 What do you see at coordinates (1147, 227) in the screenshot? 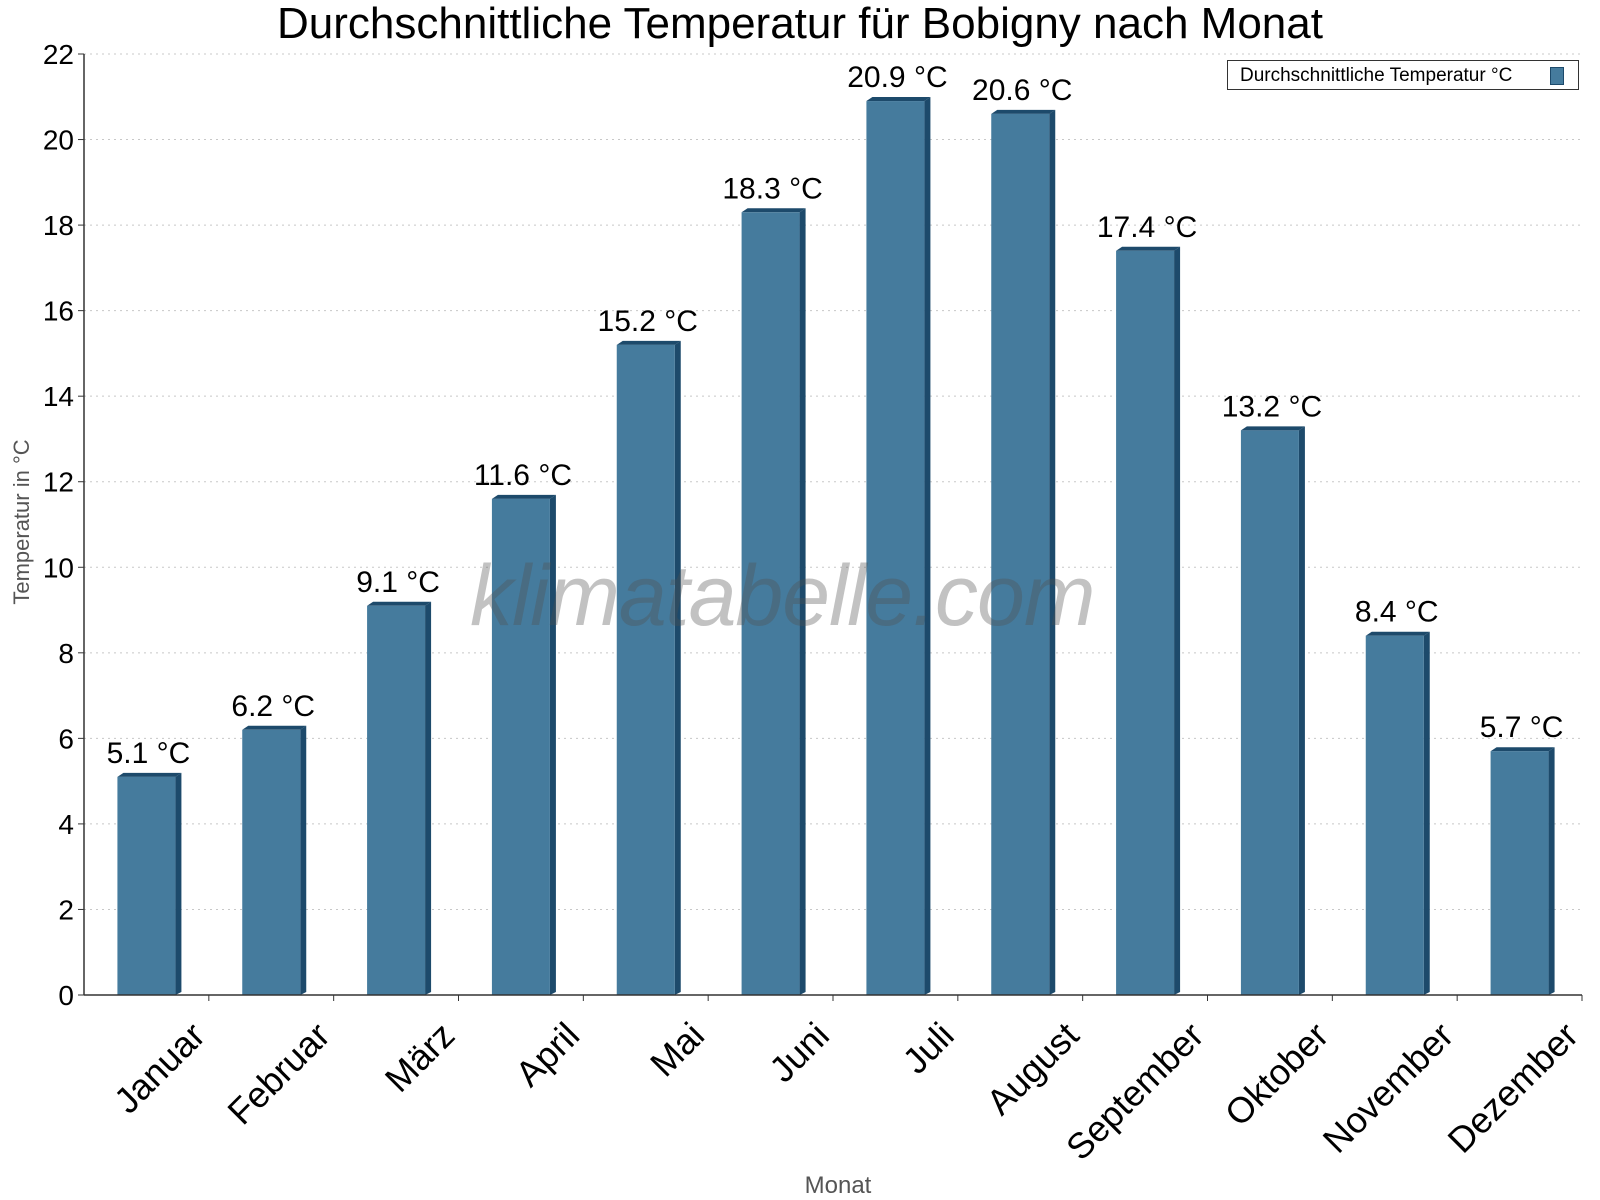
I see `data-label: 17.4 °C` at bounding box center [1147, 227].